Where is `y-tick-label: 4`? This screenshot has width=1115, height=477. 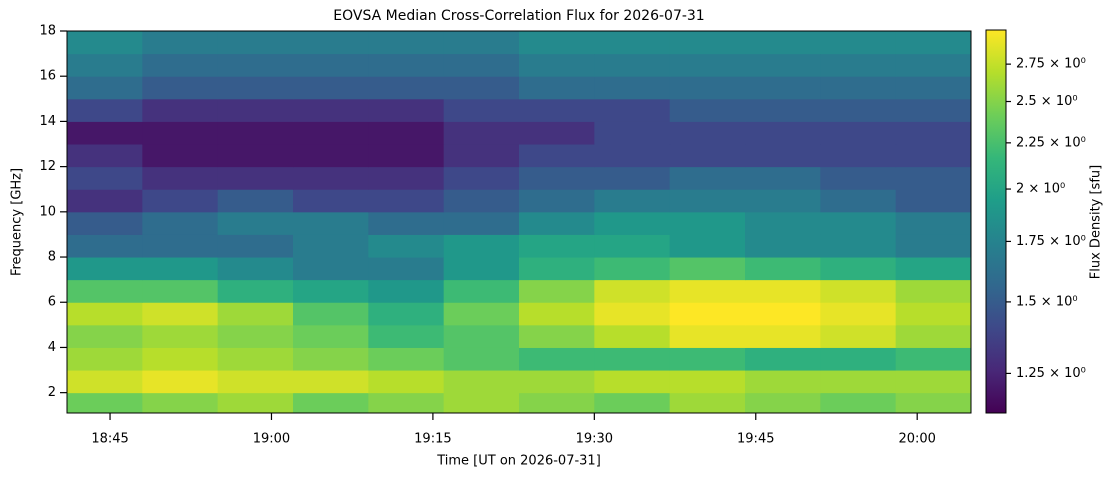
y-tick-label: 4 is located at coordinates (52, 347).